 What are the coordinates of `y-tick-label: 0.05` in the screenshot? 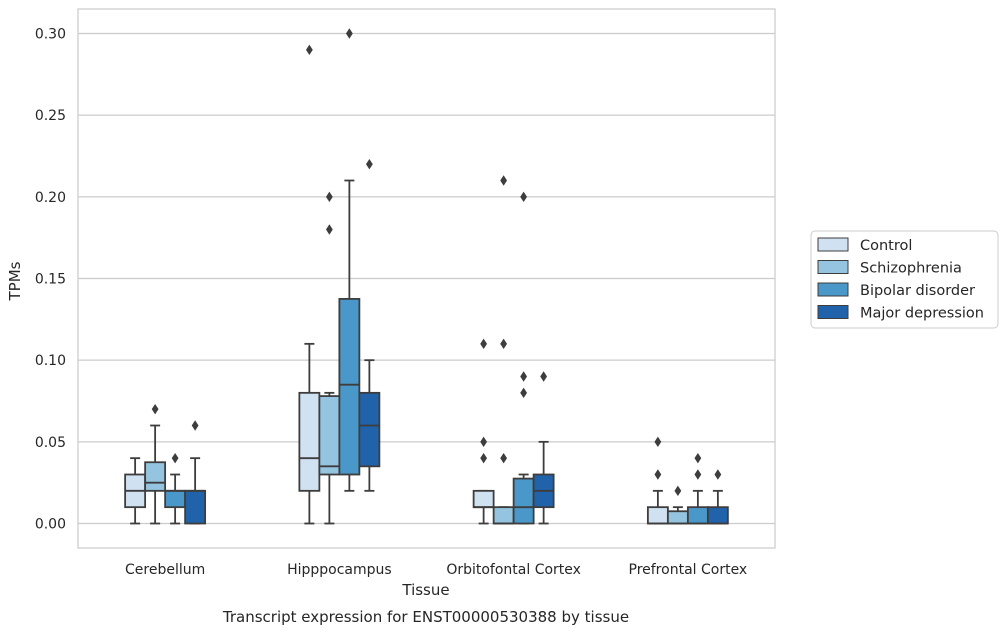 It's located at (50, 443).